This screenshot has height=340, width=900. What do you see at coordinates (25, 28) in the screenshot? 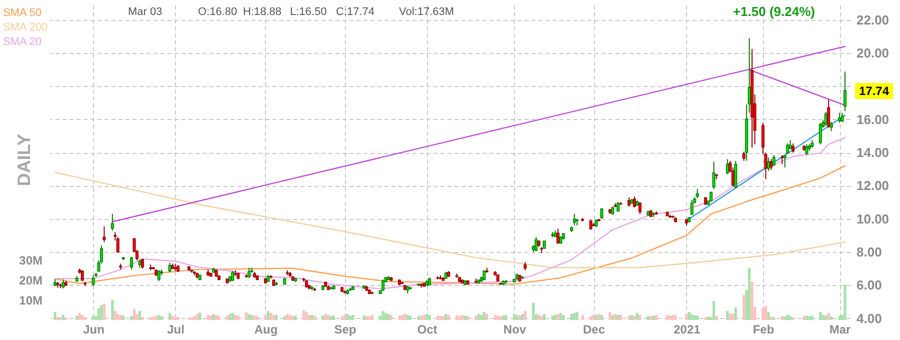
I see `text: SMA 200` at bounding box center [25, 28].